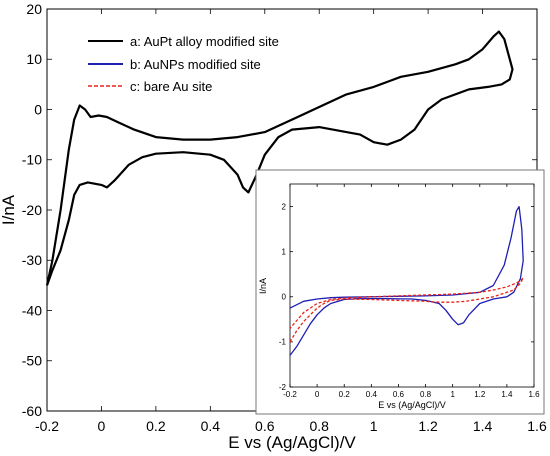  I want to click on main-x-tick-label: 0.6, so click(265, 426).